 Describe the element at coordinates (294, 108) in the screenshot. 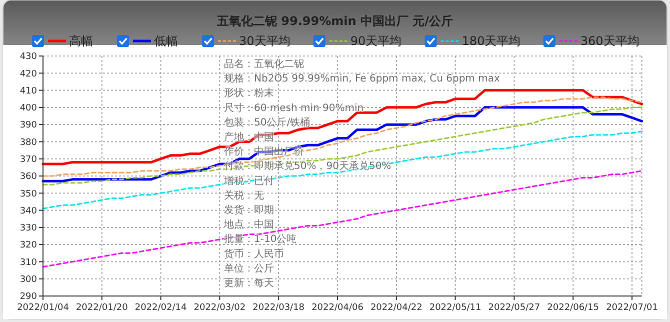

I see `annotation: 尺寸：60 mesh min 90%min` at that location.